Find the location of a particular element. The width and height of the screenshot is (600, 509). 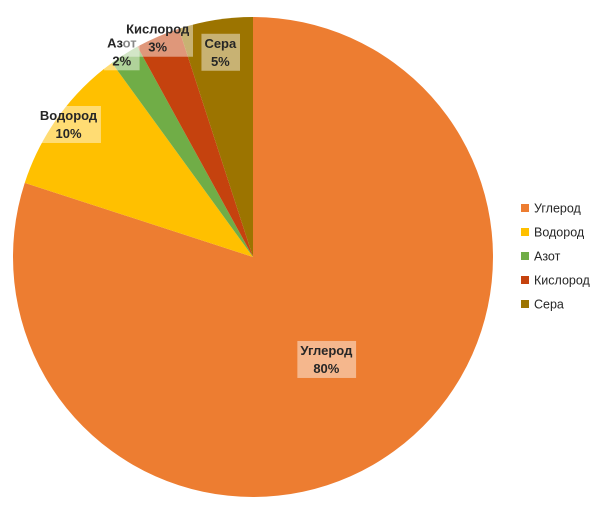

legend-item-1: Углерод is located at coordinates (551, 209).